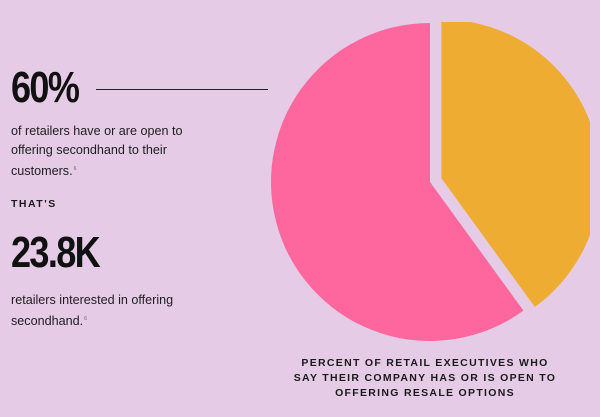  Describe the element at coordinates (34, 204) in the screenshot. I see `connector-label: THAT'S` at that location.